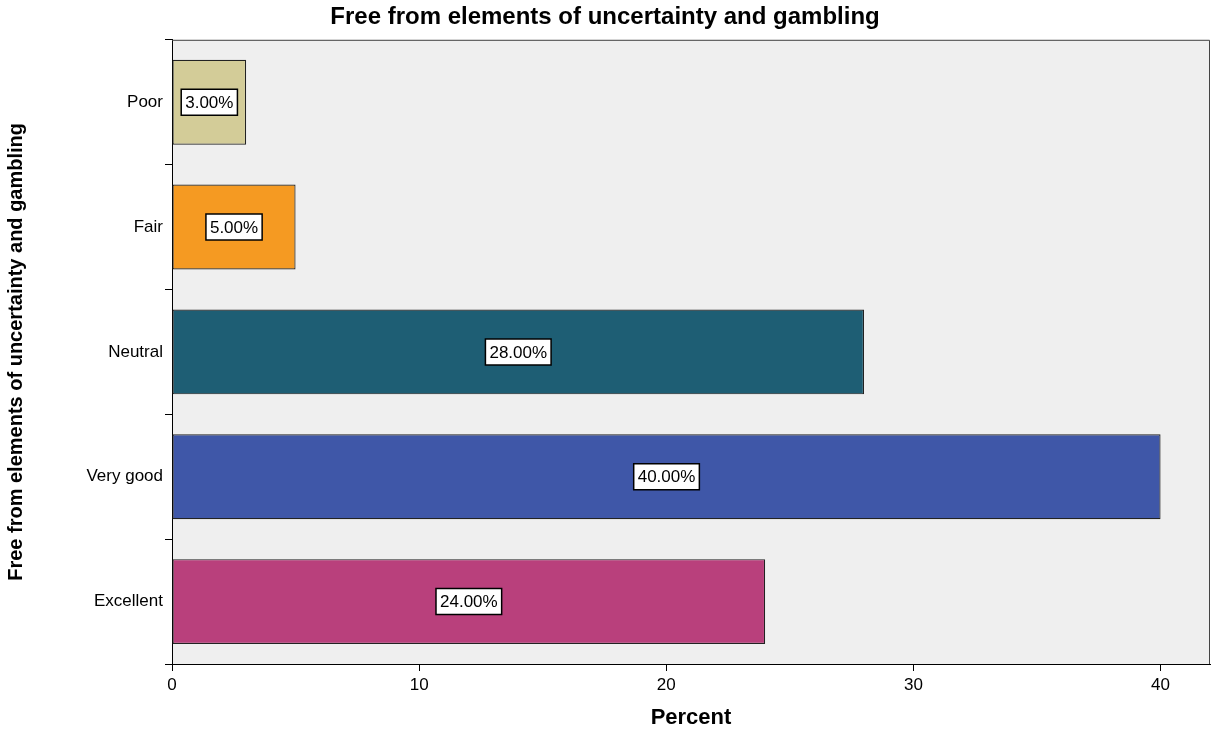 The height and width of the screenshot is (735, 1213). What do you see at coordinates (666, 684) in the screenshot?
I see `x-tick-label: 20` at bounding box center [666, 684].